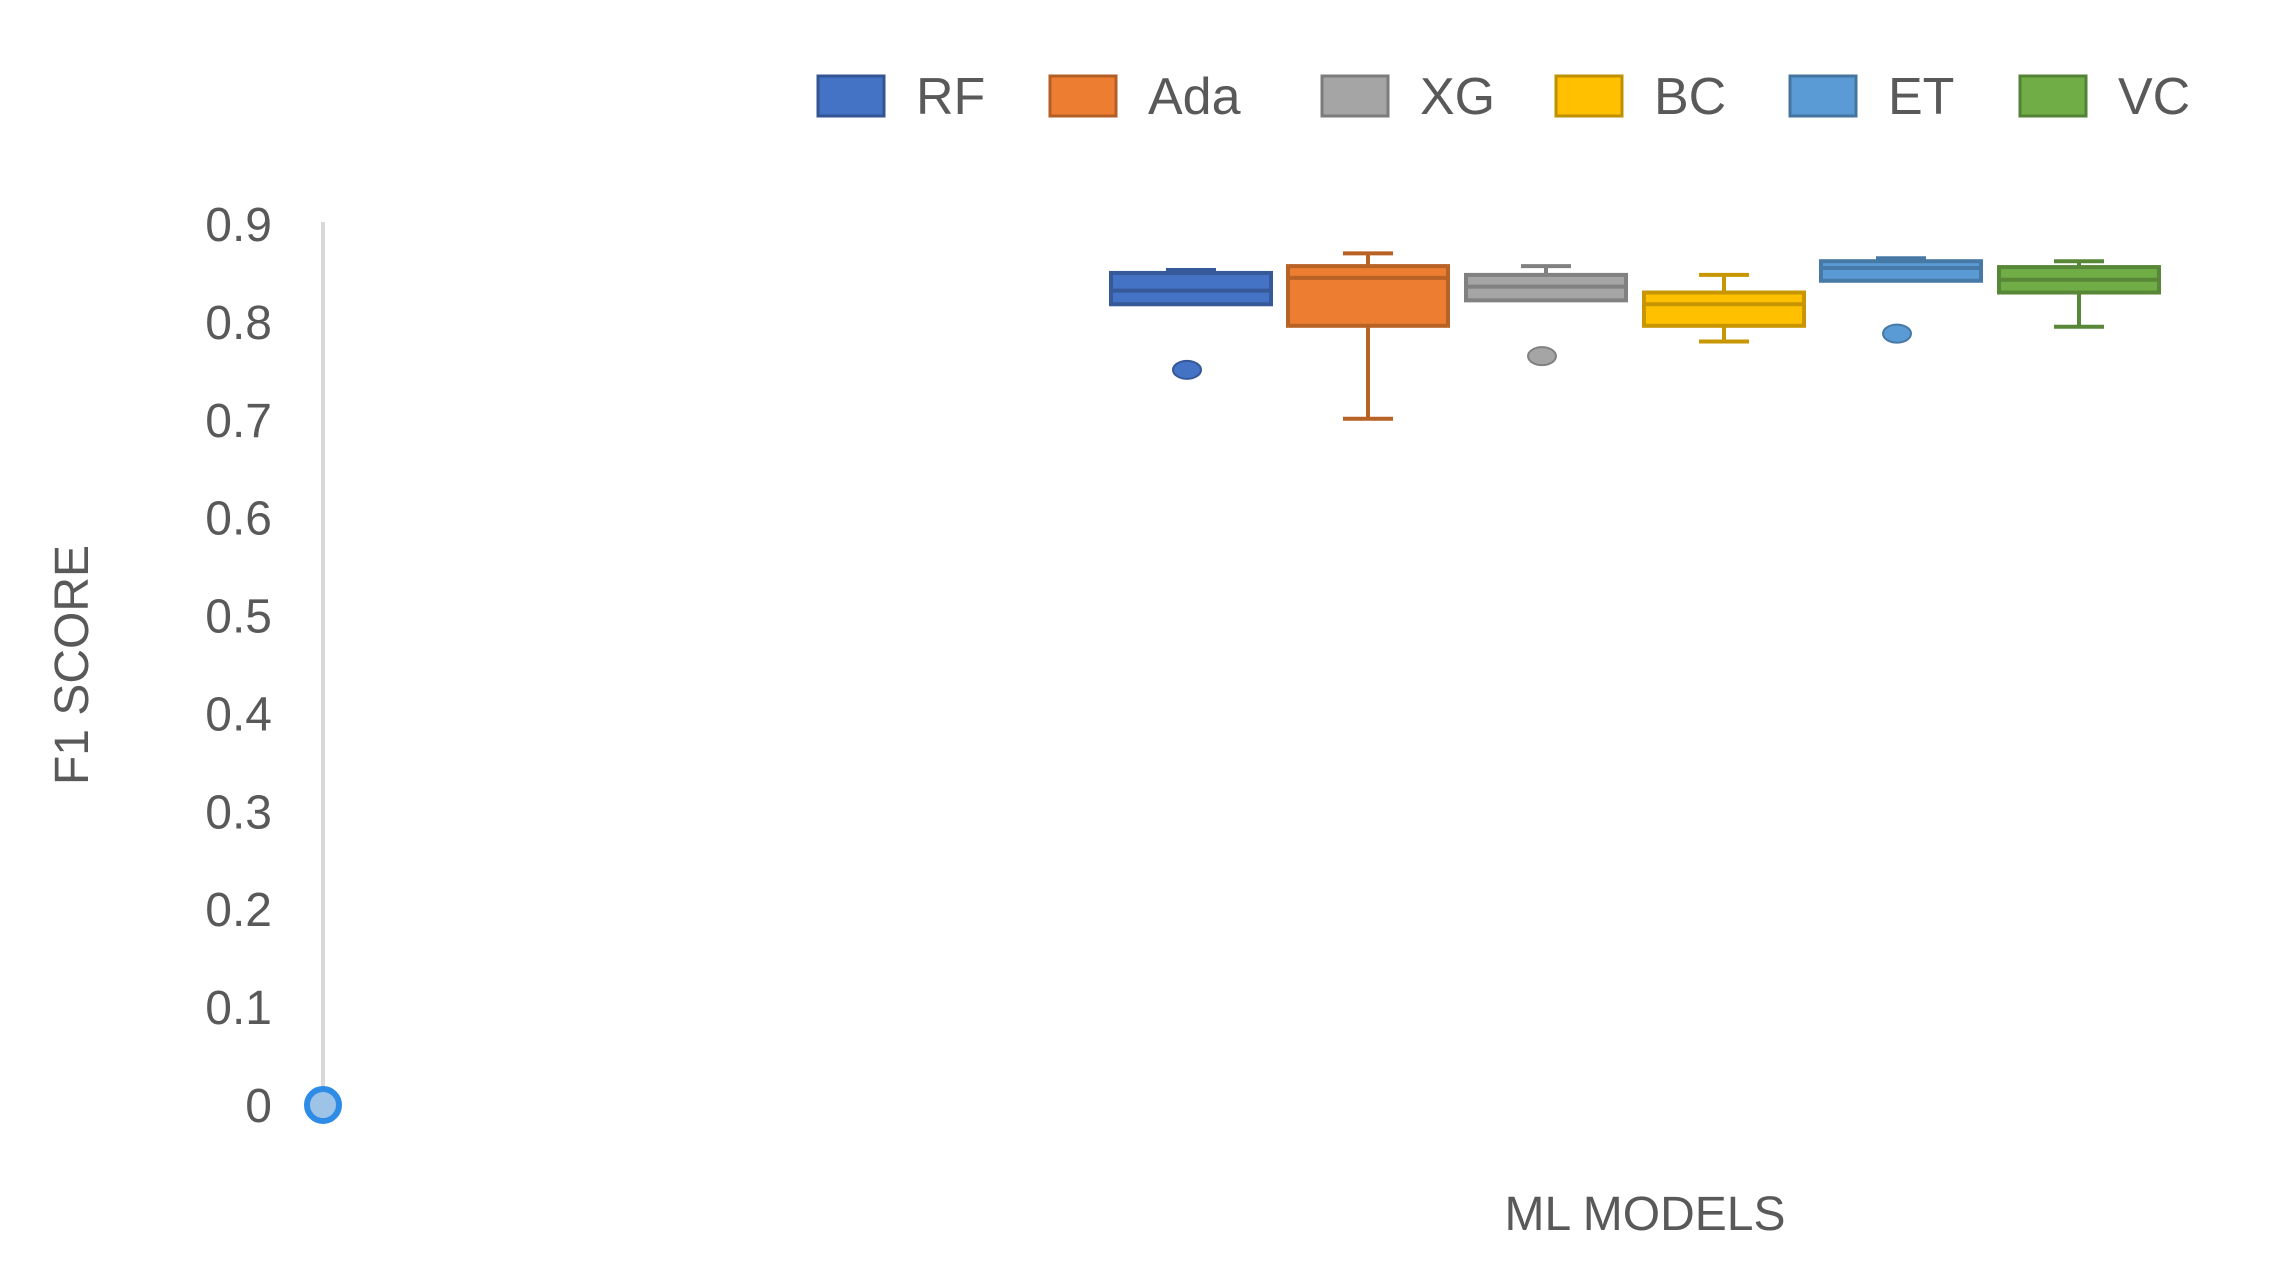  I want to click on legend-label-rf: RF, so click(950, 97).